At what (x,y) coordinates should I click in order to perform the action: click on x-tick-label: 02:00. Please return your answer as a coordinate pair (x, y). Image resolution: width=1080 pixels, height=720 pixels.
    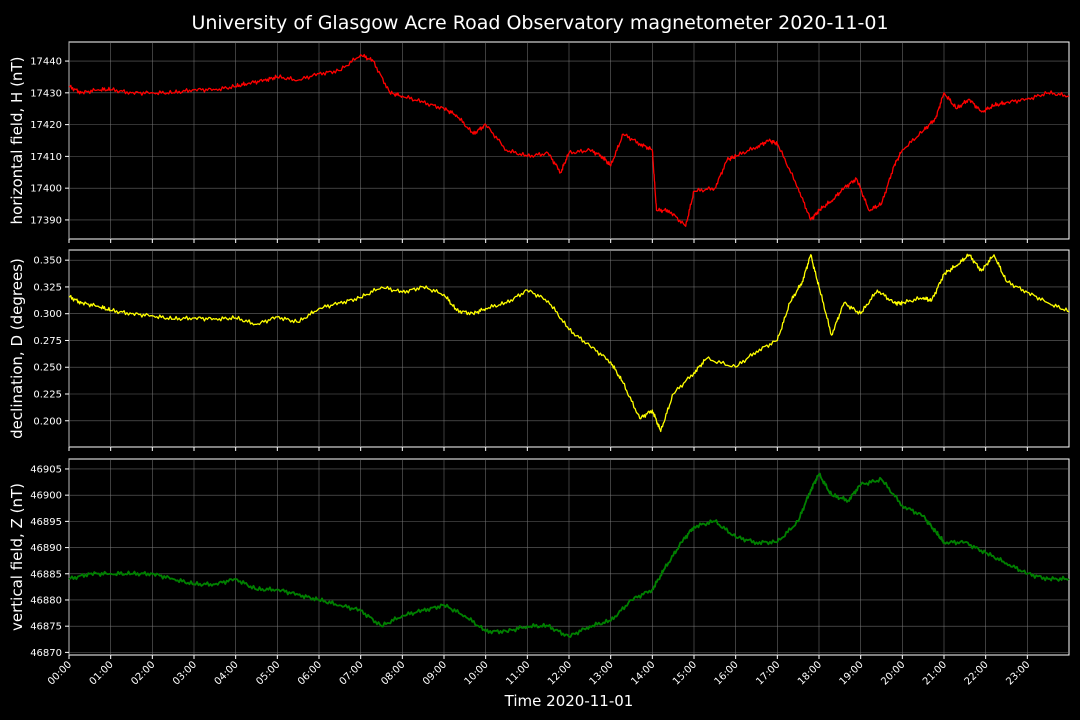
    Looking at the image, I should click on (143, 673).